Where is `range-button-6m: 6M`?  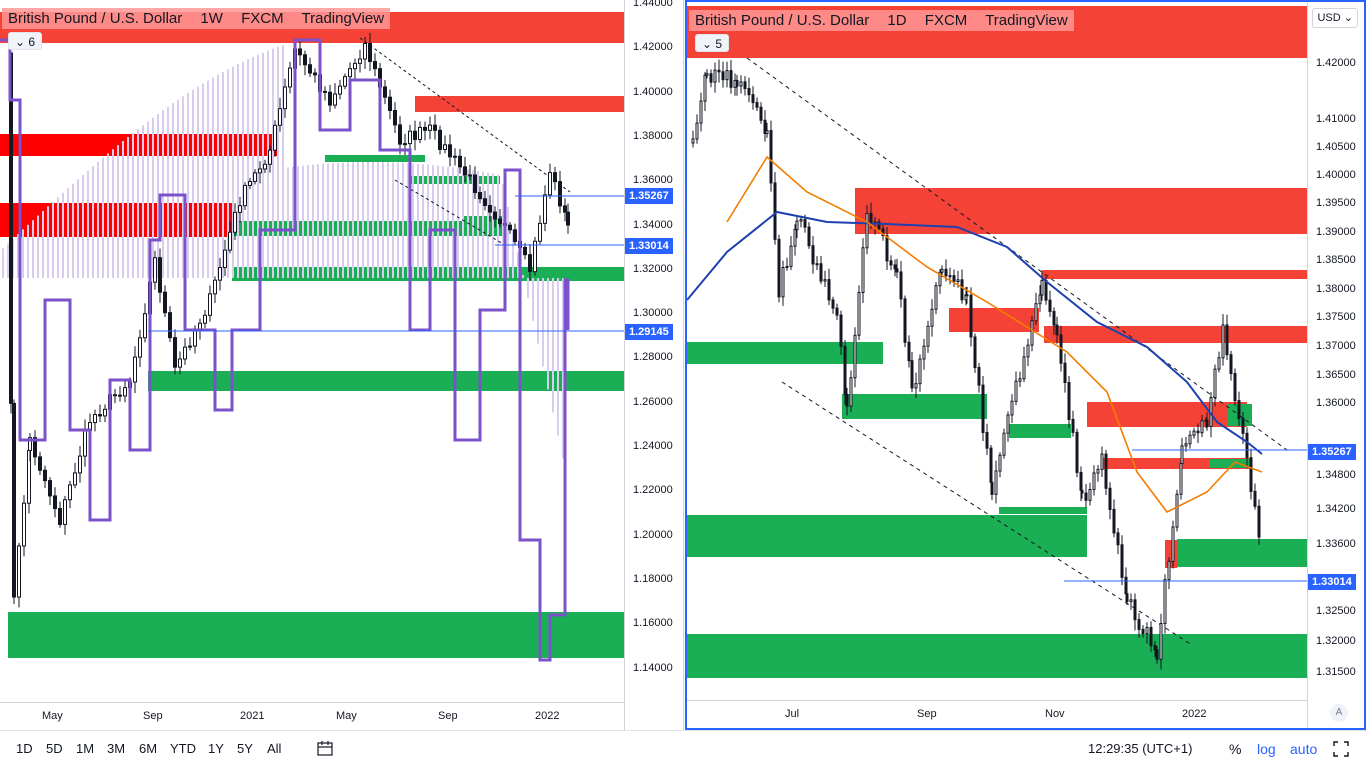 range-button-6m: 6M is located at coordinates (148, 748).